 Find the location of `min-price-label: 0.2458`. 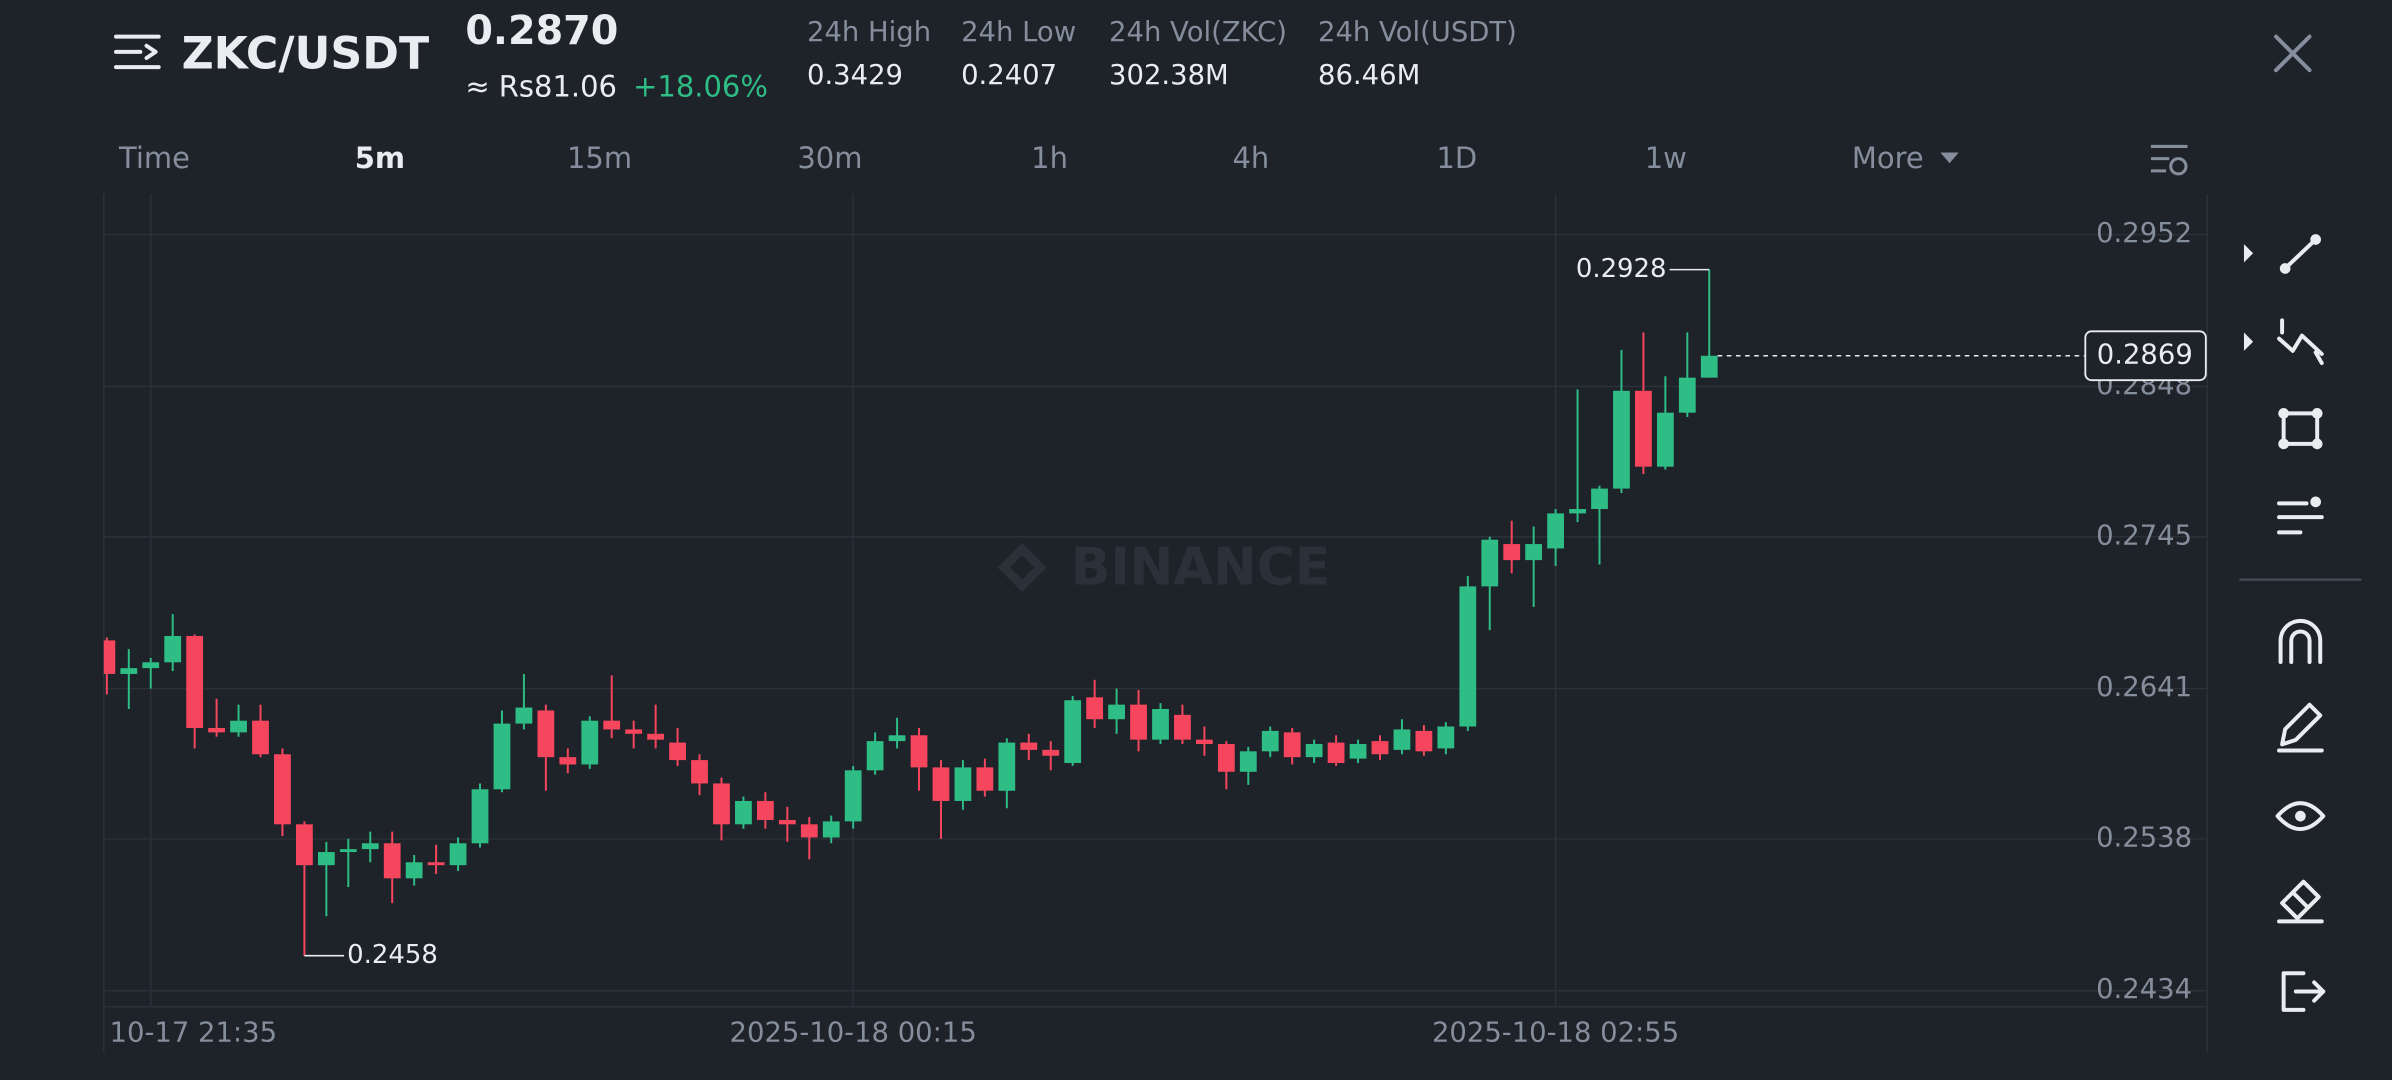

min-price-label: 0.2458 is located at coordinates (392, 955).